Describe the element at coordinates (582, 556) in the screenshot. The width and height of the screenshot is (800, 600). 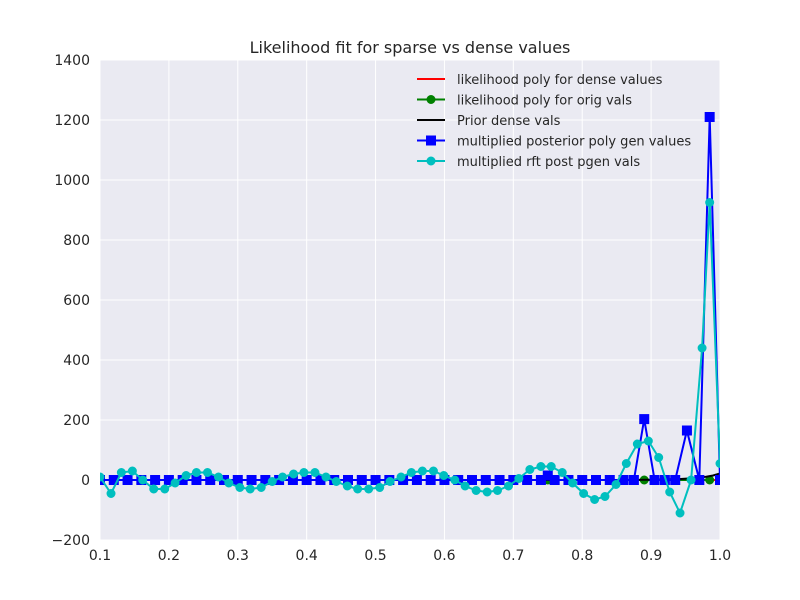
I see `x-tick-label: 0.8` at that location.